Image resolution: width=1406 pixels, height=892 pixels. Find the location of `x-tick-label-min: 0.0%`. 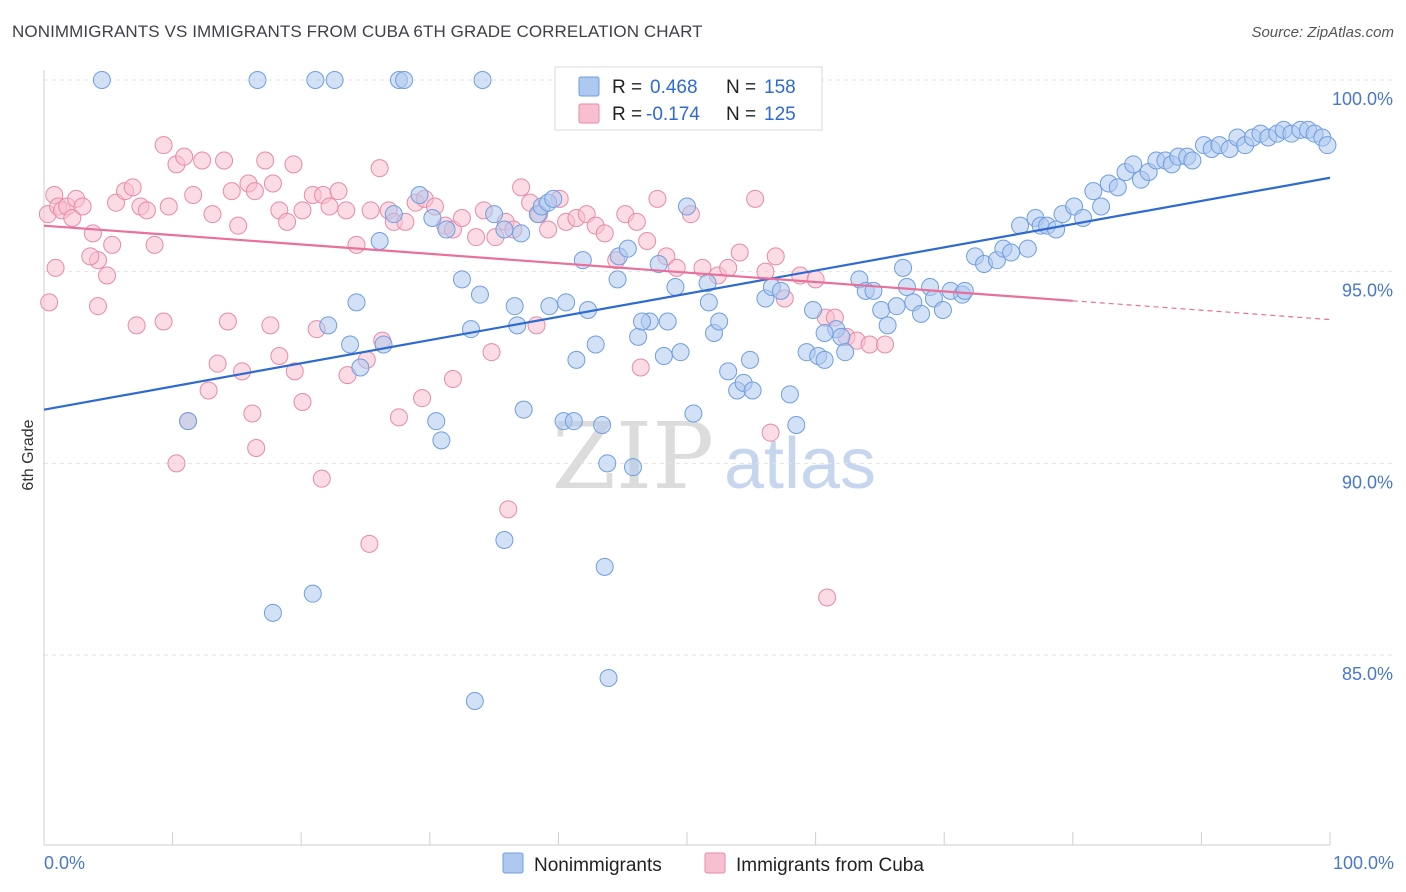

x-tick-label-min: 0.0% is located at coordinates (64, 863).